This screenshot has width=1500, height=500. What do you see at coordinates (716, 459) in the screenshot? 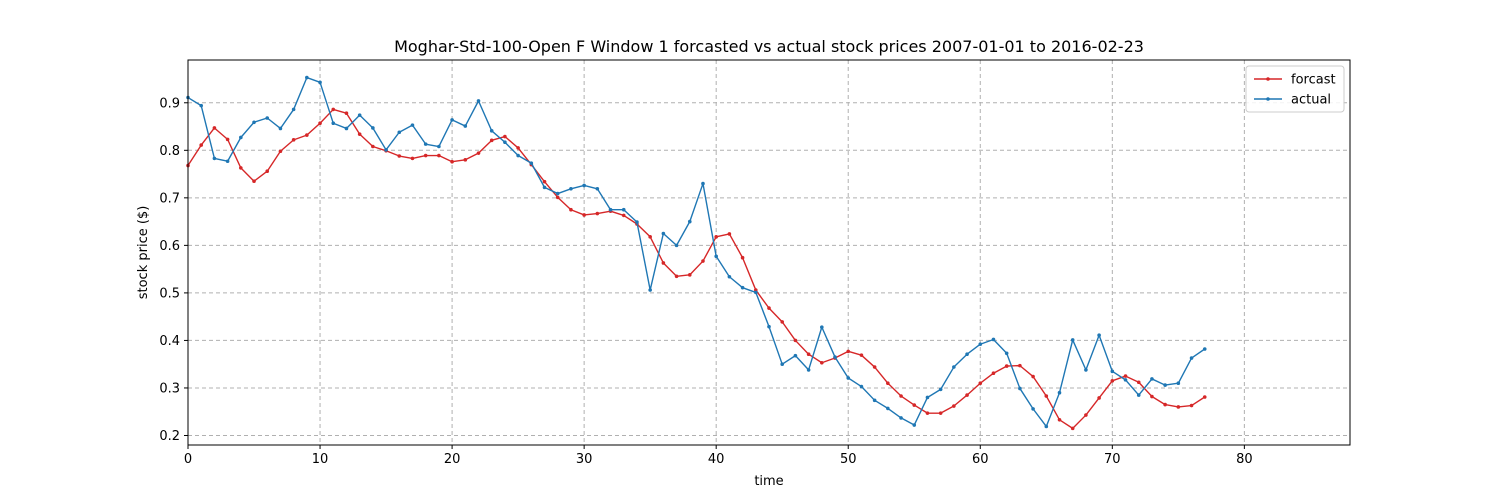
I see `x-tick-label: 40` at bounding box center [716, 459].